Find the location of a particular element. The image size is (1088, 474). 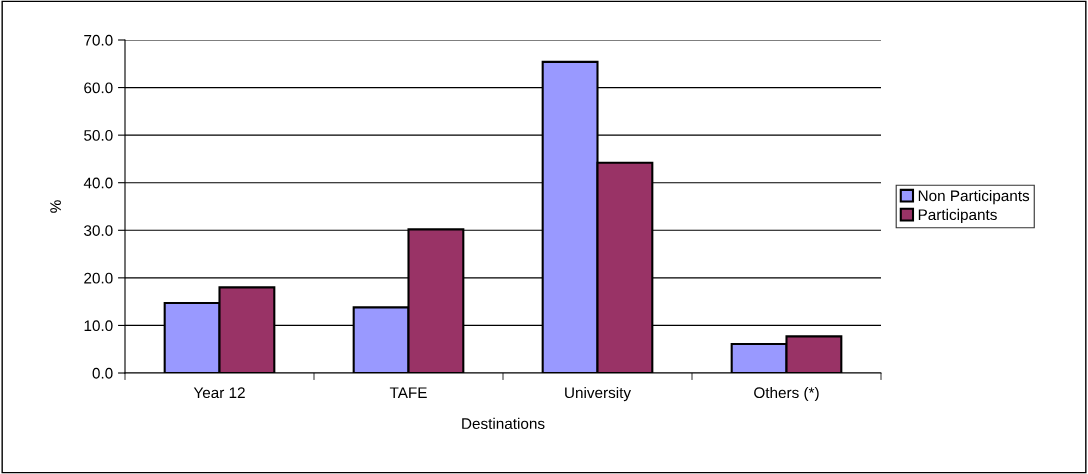

y-tick-label: 0.0 is located at coordinates (102, 373).